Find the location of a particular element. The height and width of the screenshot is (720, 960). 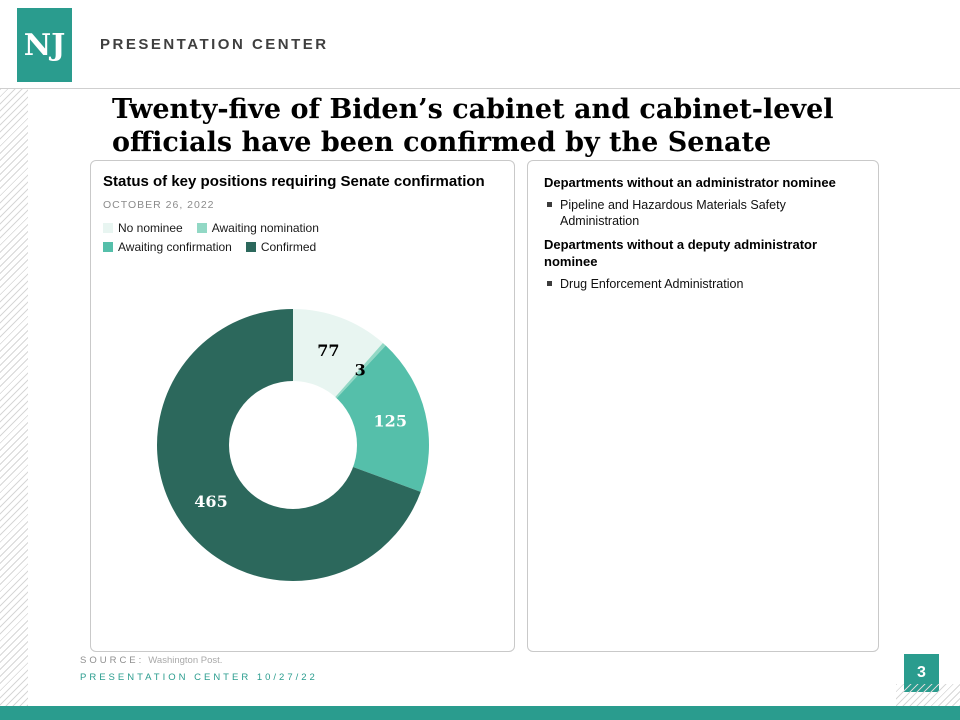

presentation-center-footer: PRESENTATION CENTER 10/27/22 is located at coordinates (199, 677).